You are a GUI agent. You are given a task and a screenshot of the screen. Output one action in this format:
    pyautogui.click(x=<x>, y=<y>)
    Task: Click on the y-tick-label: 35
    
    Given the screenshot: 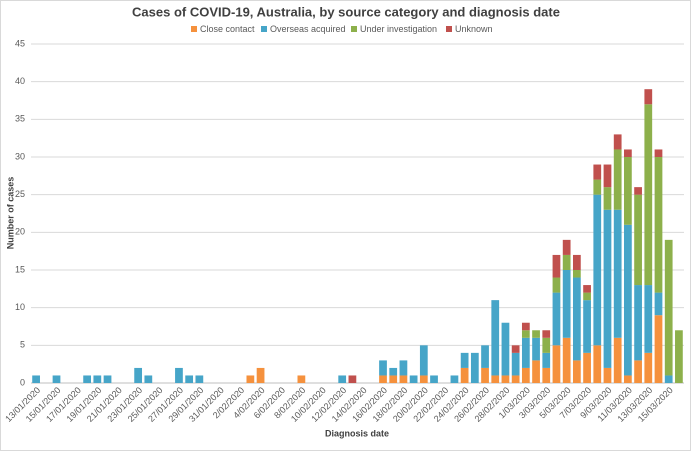 What is the action you would take?
    pyautogui.click(x=20, y=119)
    